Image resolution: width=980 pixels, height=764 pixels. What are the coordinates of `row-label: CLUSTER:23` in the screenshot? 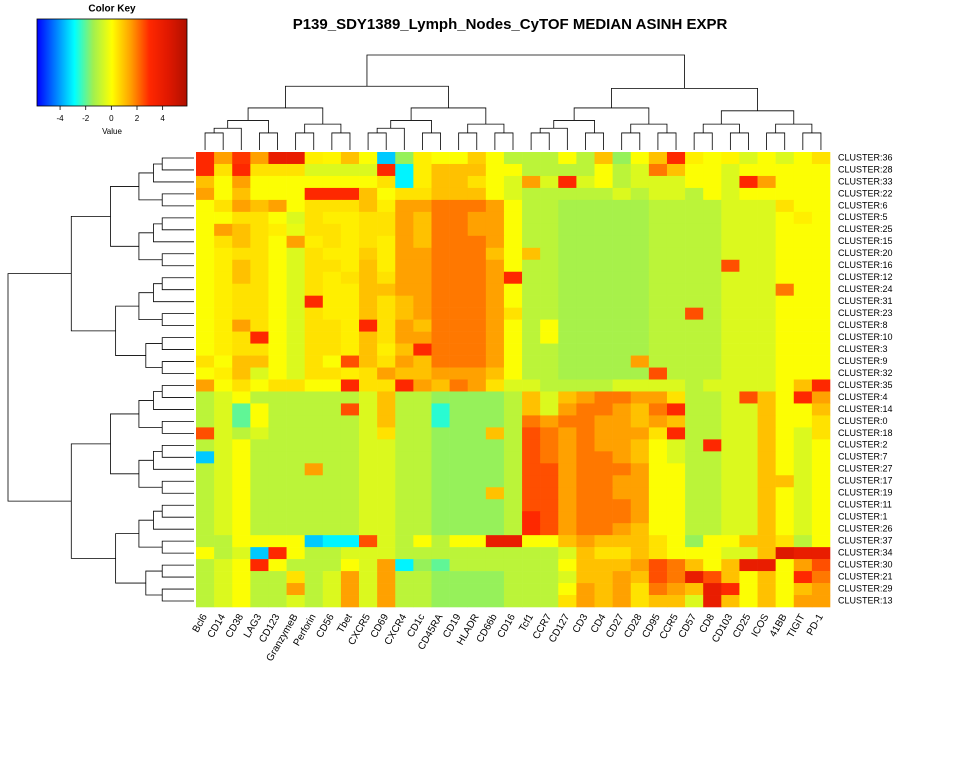 It's located at (865, 313).